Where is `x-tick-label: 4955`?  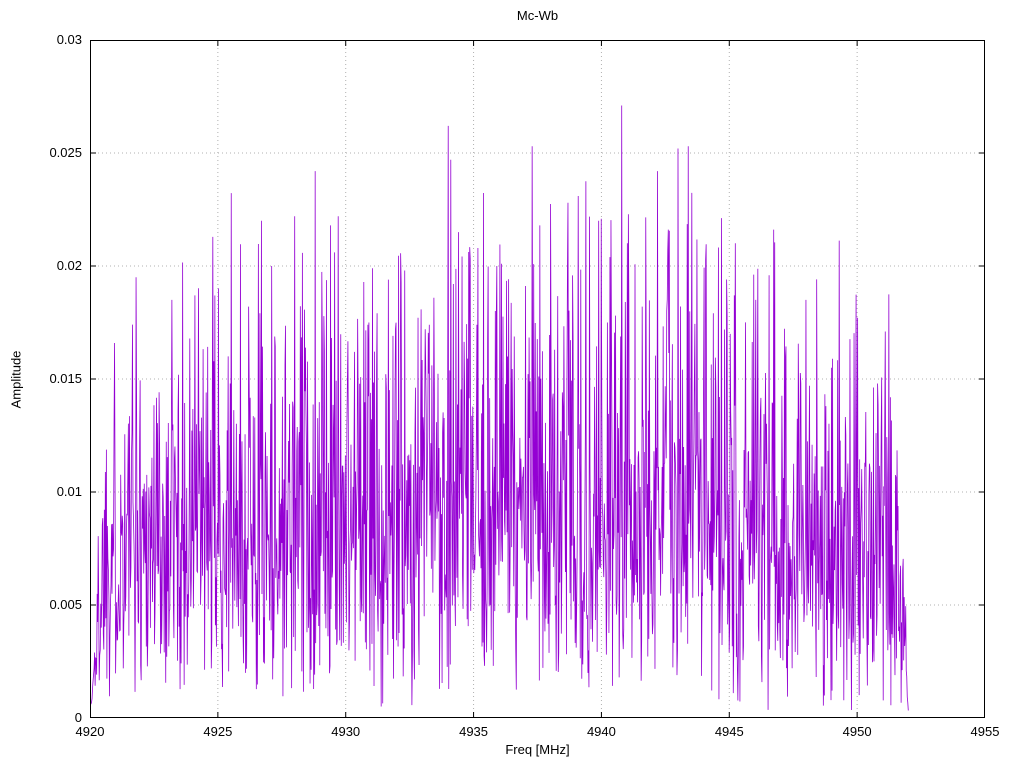
x-tick-label: 4955 is located at coordinates (985, 731).